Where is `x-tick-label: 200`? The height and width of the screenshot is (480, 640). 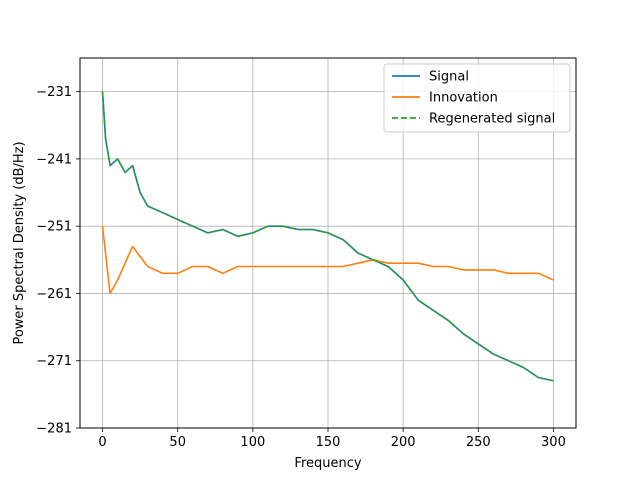 x-tick-label: 200 is located at coordinates (403, 442).